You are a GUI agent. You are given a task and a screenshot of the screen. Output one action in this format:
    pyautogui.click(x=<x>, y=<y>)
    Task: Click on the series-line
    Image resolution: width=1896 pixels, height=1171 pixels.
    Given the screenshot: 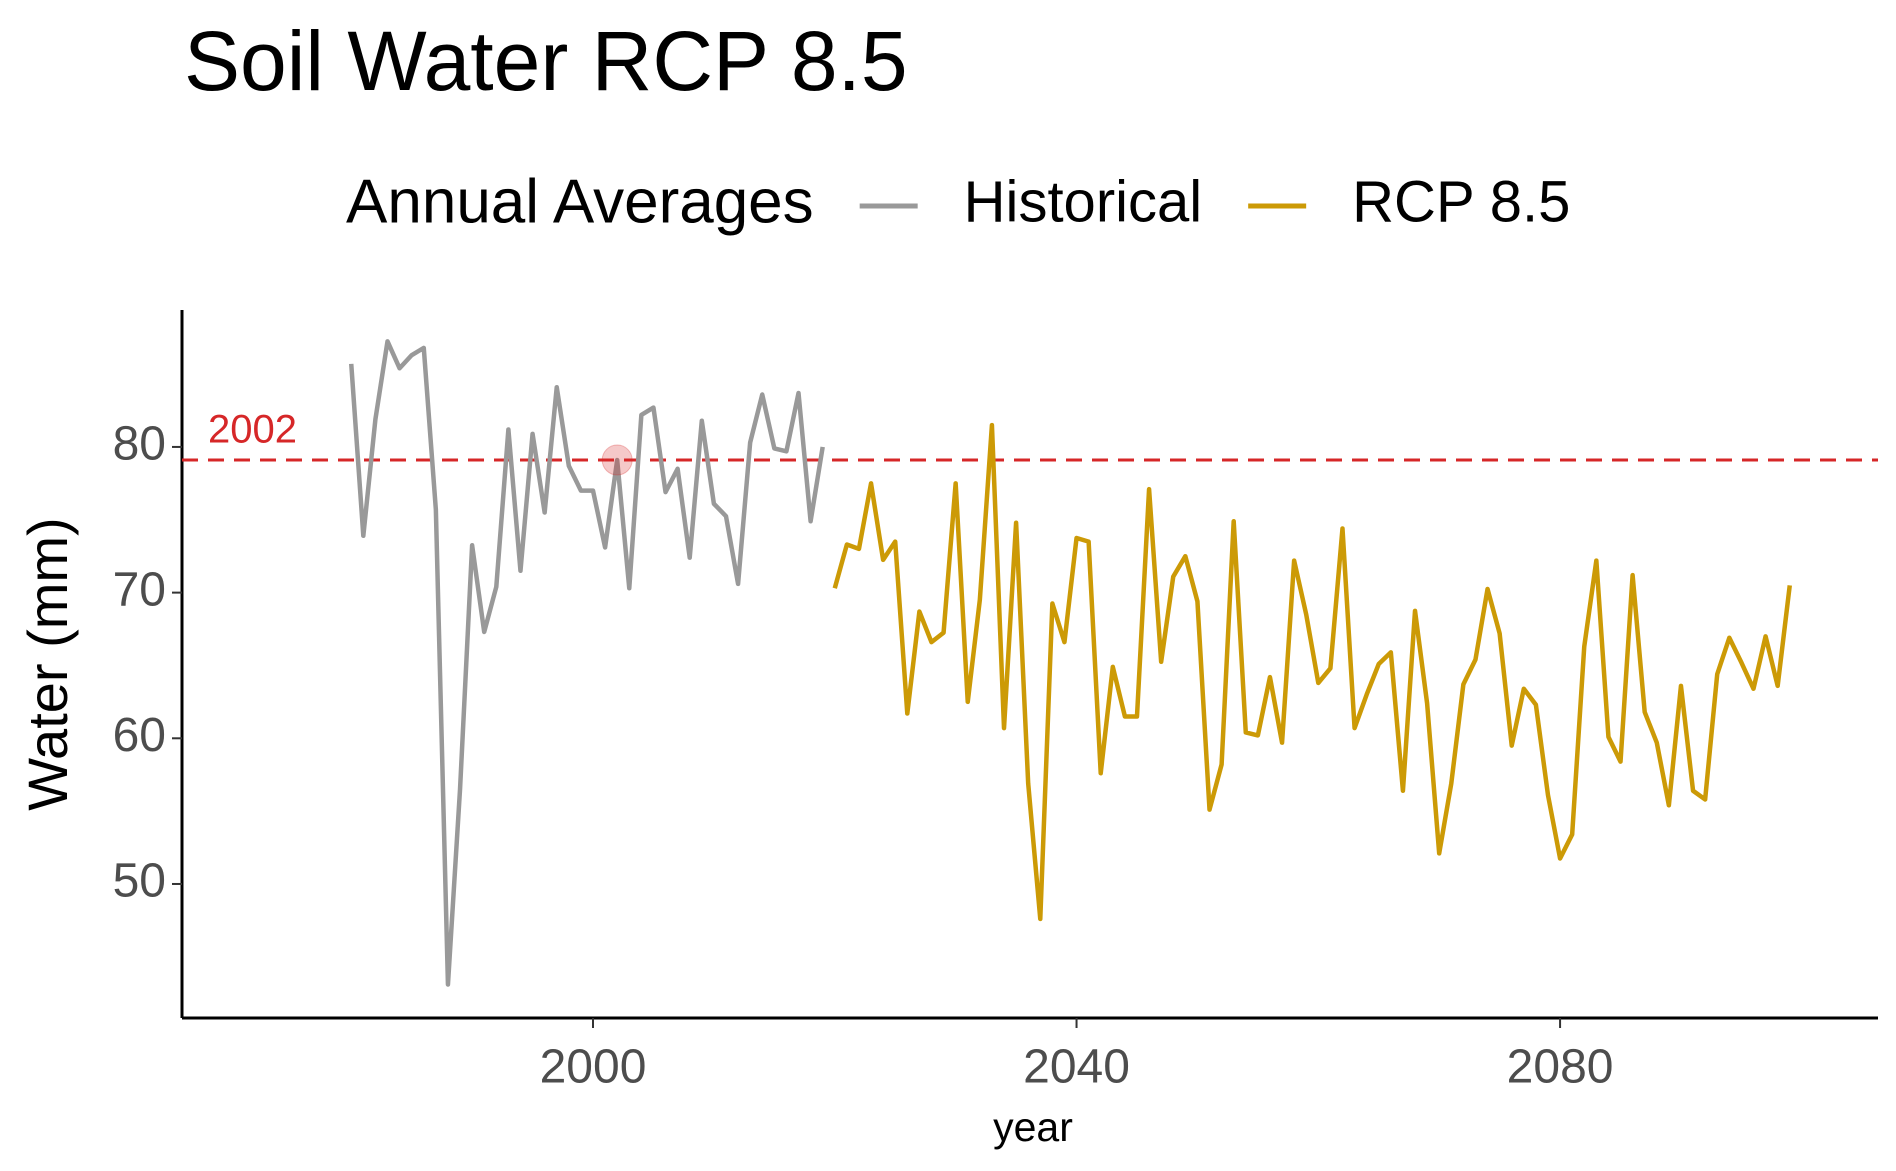 What is the action you would take?
    pyautogui.click(x=586, y=663)
    